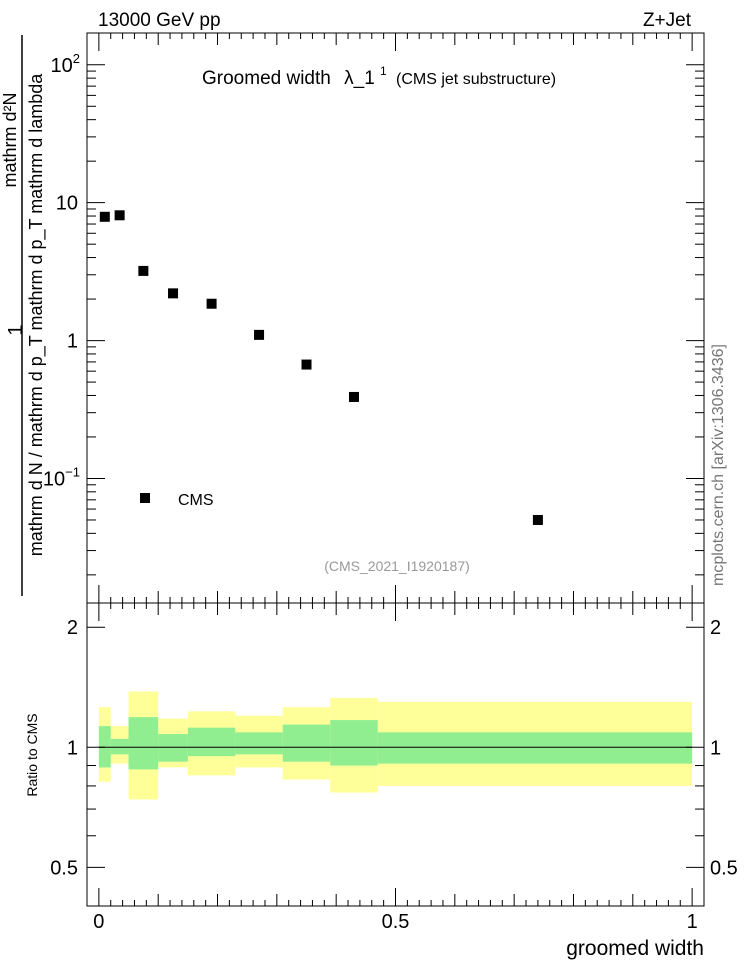 Image resolution: width=746 pixels, height=972 pixels. I want to click on ratio-bands, so click(395, 745).